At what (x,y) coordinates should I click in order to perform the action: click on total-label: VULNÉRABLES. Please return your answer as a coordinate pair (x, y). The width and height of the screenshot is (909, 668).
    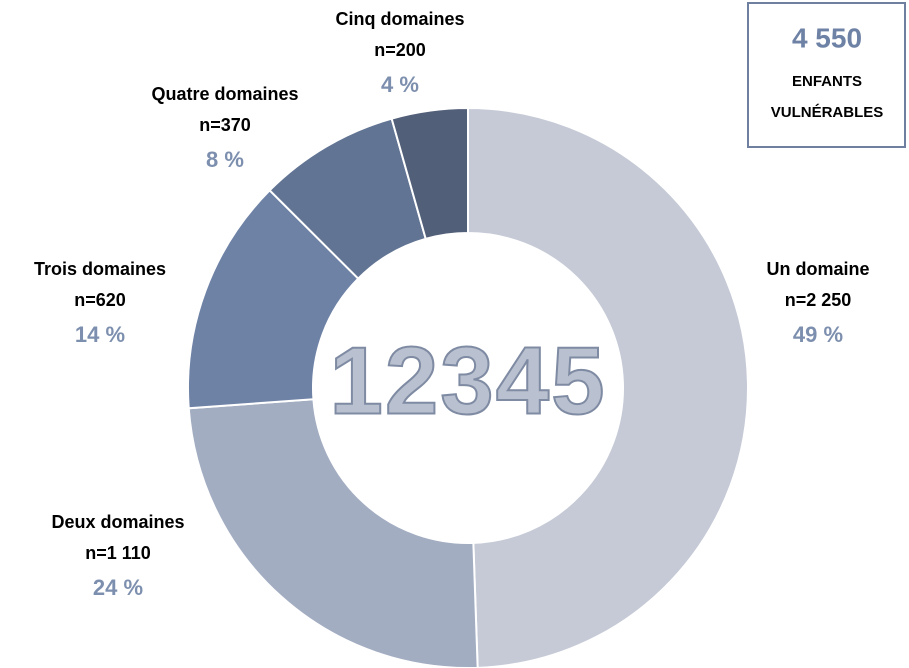
    Looking at the image, I should click on (827, 112).